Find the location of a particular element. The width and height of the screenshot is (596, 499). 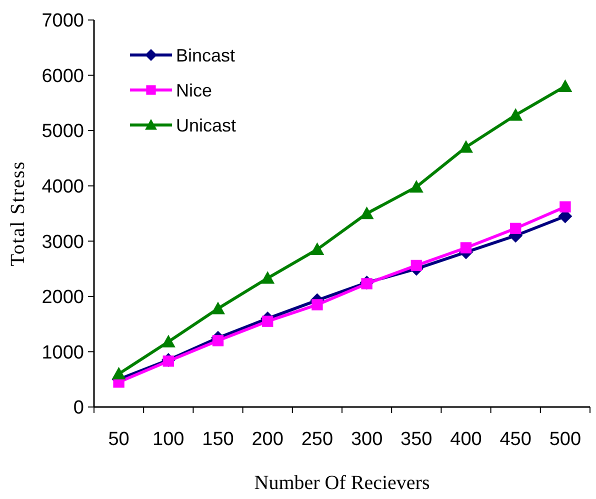

x-axis-title: Number Of Recievers is located at coordinates (342, 483).